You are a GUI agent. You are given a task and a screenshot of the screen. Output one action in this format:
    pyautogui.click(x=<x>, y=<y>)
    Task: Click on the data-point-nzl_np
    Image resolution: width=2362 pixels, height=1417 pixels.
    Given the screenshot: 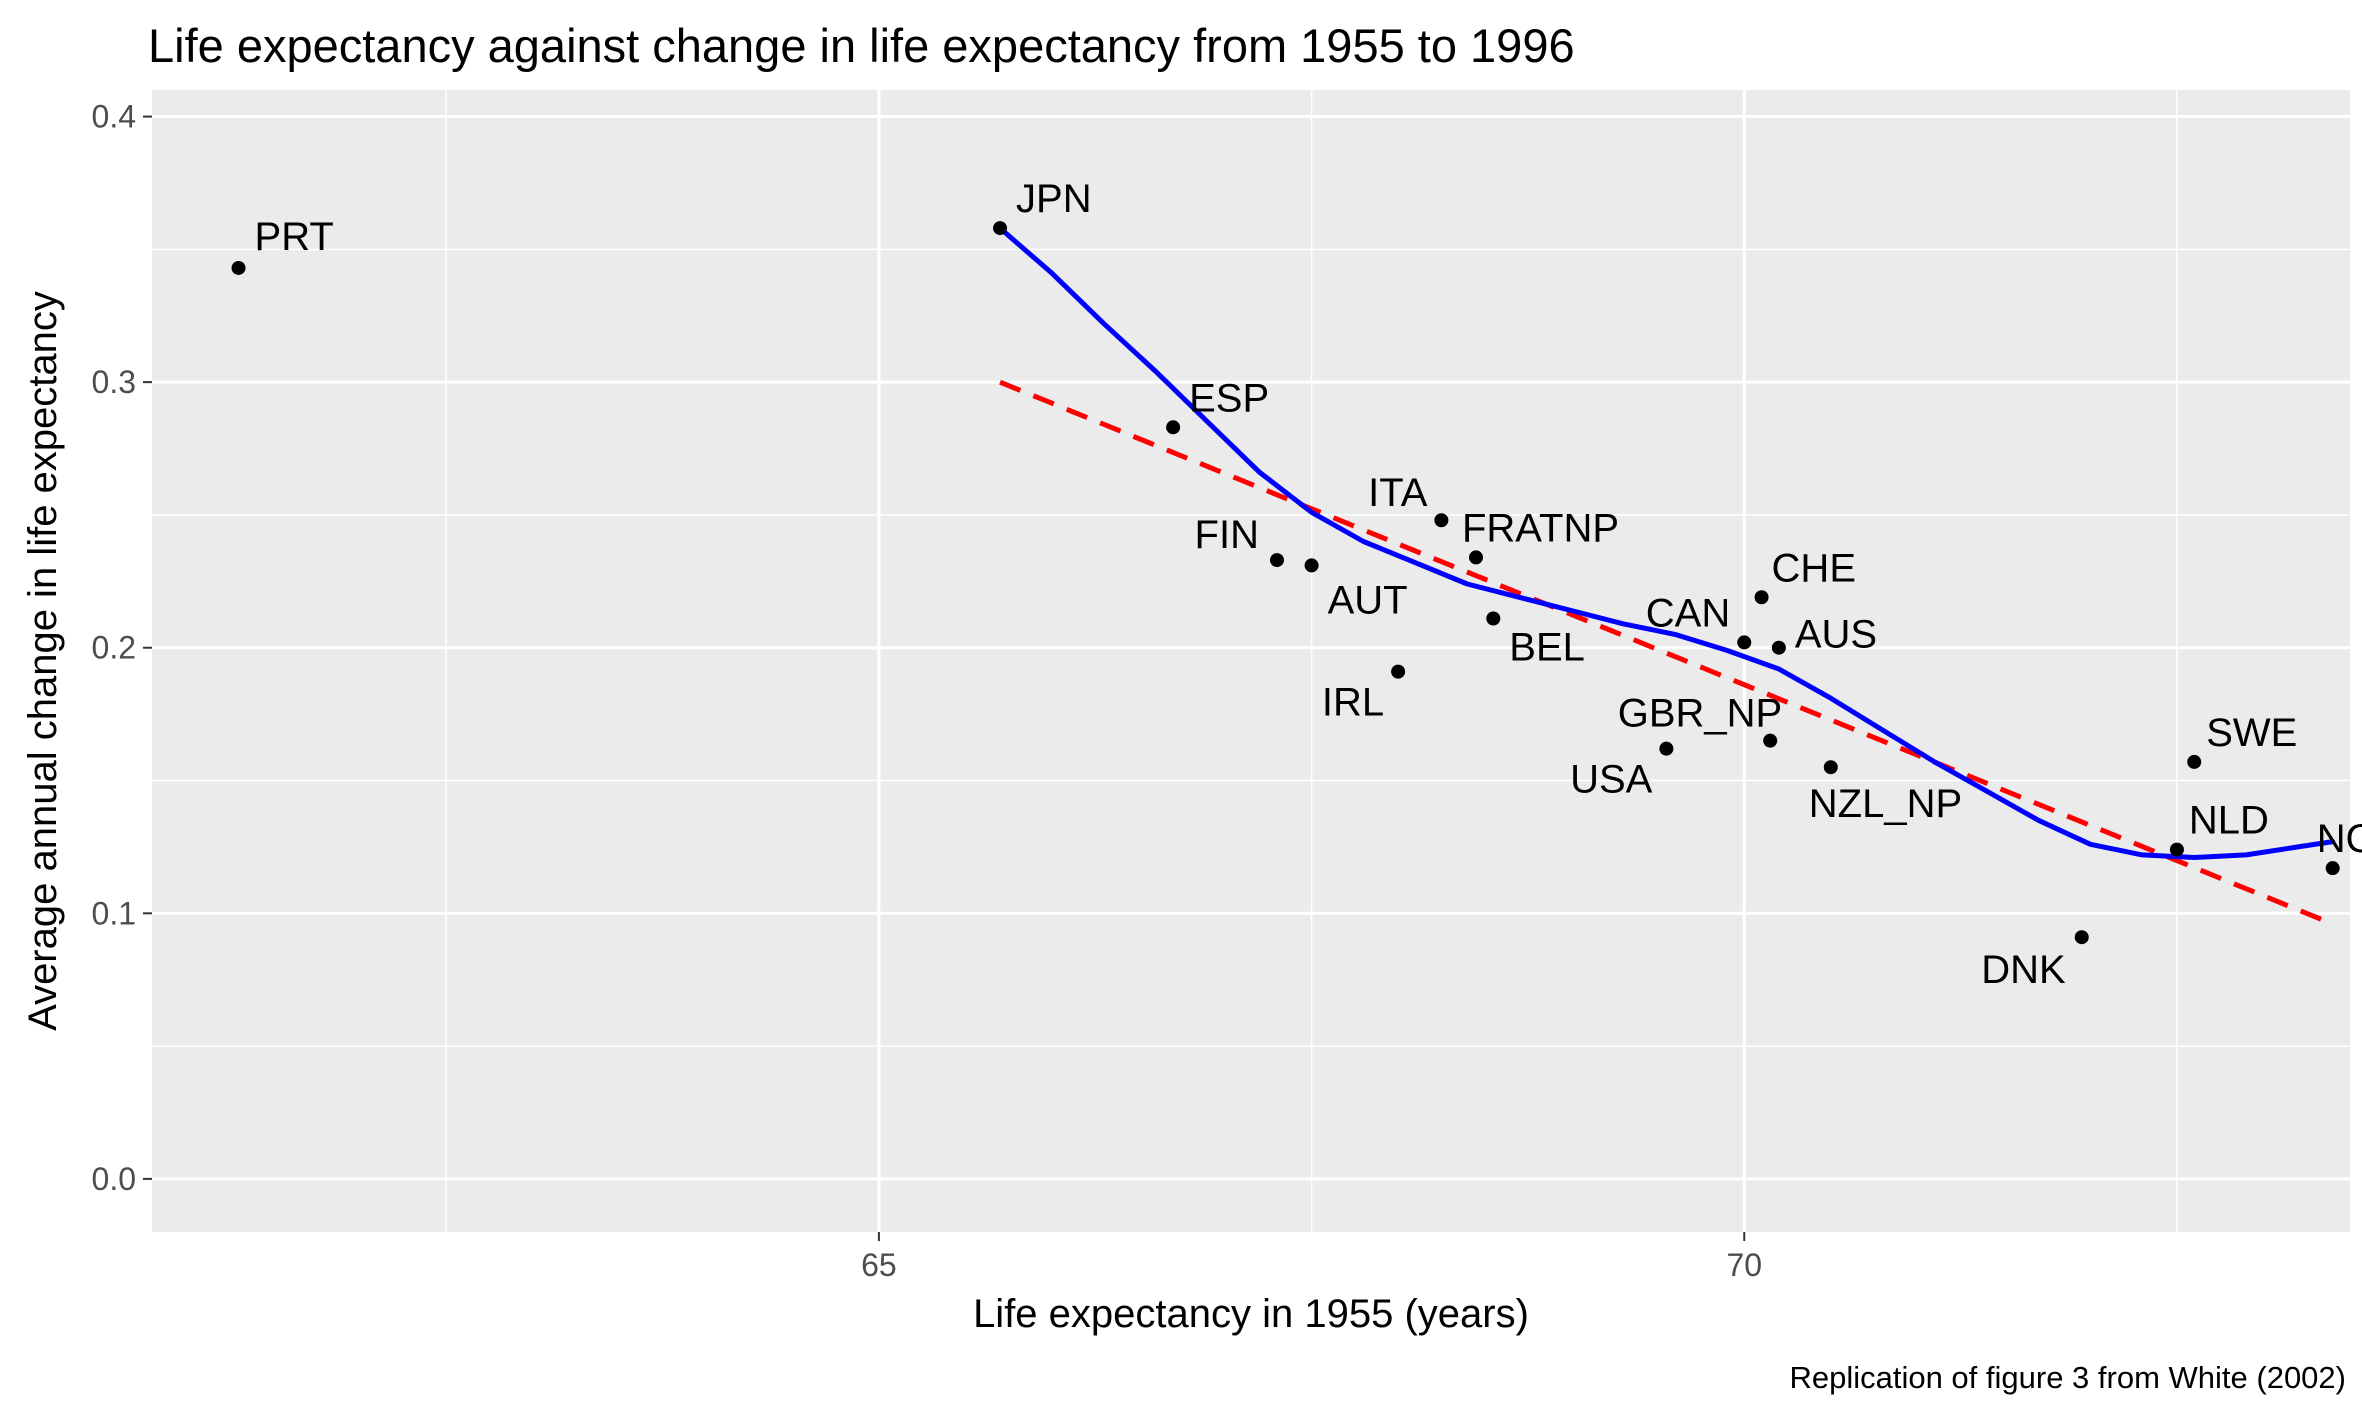 What is the action you would take?
    pyautogui.click(x=1830, y=767)
    